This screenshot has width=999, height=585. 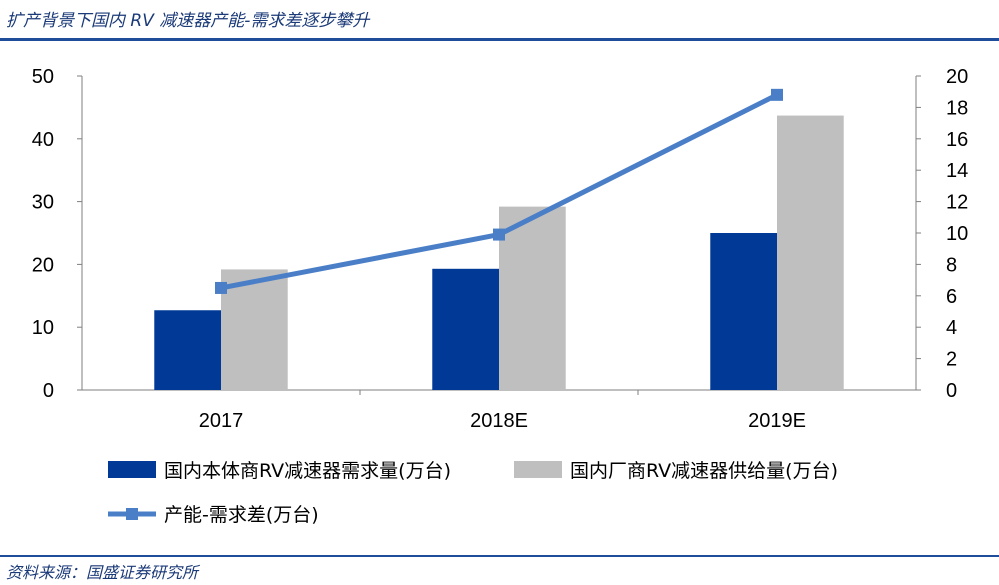 What do you see at coordinates (43, 328) in the screenshot?
I see `left-tick-label: 10` at bounding box center [43, 328].